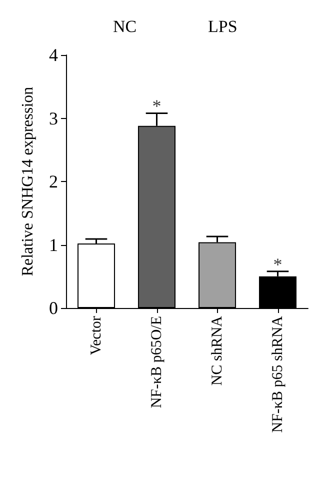  What do you see at coordinates (53, 55) in the screenshot?
I see `y-tick-label: 4` at bounding box center [53, 55].